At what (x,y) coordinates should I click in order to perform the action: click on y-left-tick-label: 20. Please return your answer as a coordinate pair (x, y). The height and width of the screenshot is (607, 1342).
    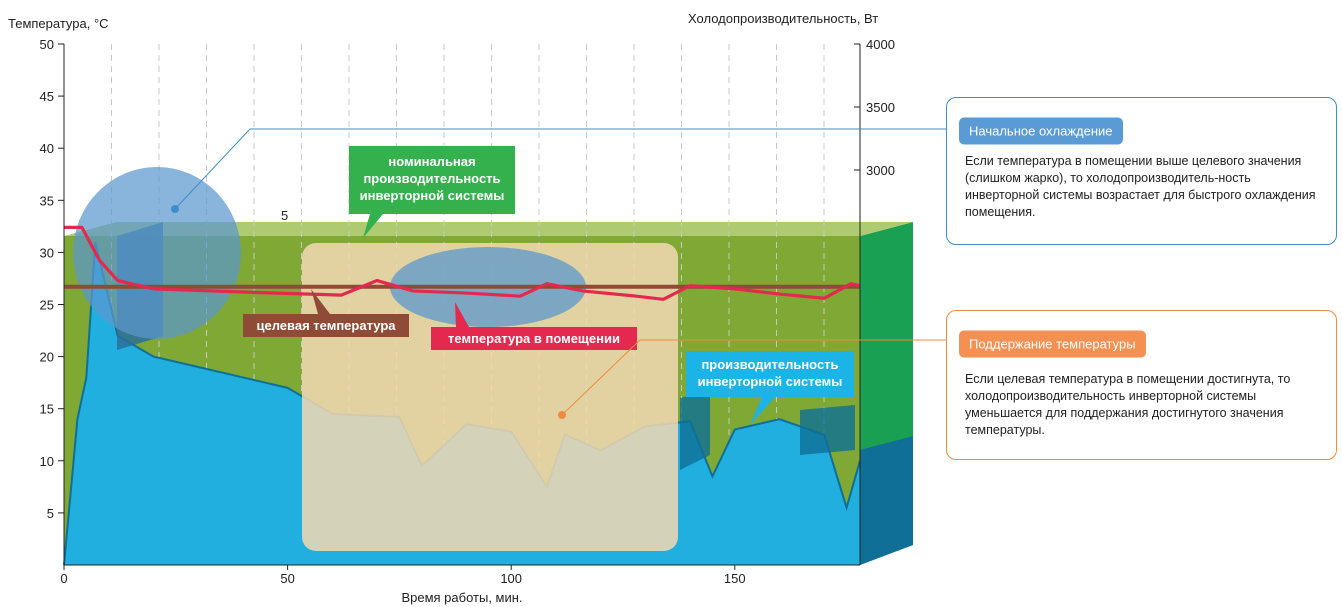
    Looking at the image, I should click on (47, 357).